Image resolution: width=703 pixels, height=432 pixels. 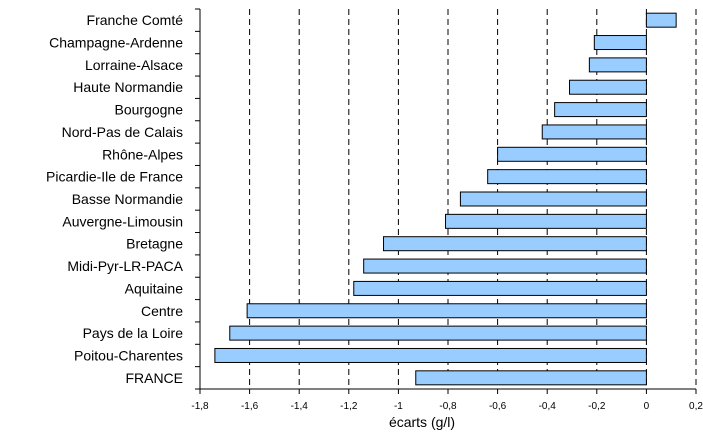 I want to click on category-label: Pays de la Loire, so click(x=133, y=333).